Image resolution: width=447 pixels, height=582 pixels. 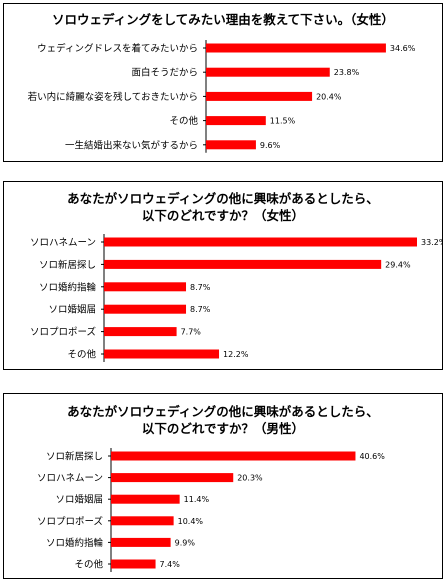 I want to click on value-label: 12.2%, so click(x=236, y=354).